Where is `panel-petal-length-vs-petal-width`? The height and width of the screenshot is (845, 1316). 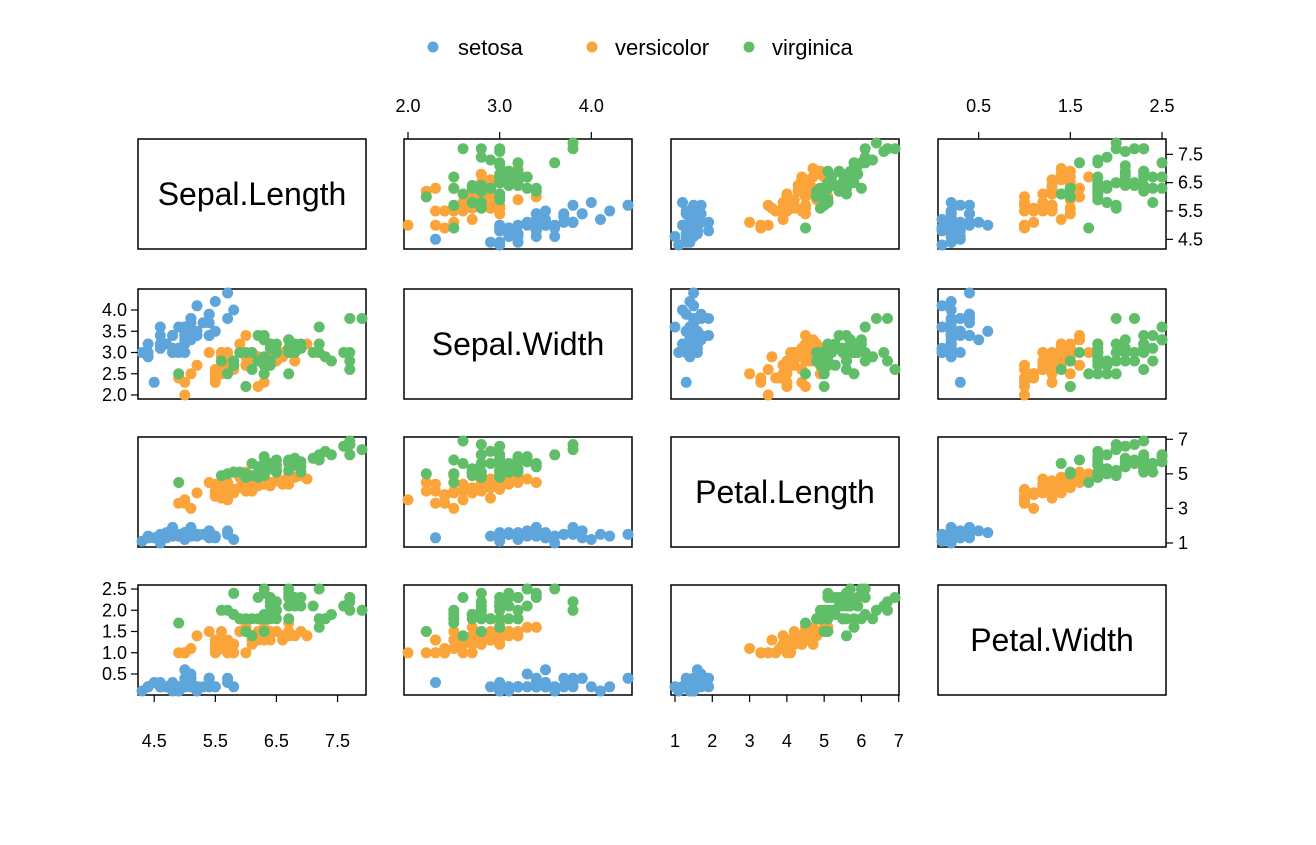
panel-petal-length-vs-petal-width is located at coordinates (1052, 492).